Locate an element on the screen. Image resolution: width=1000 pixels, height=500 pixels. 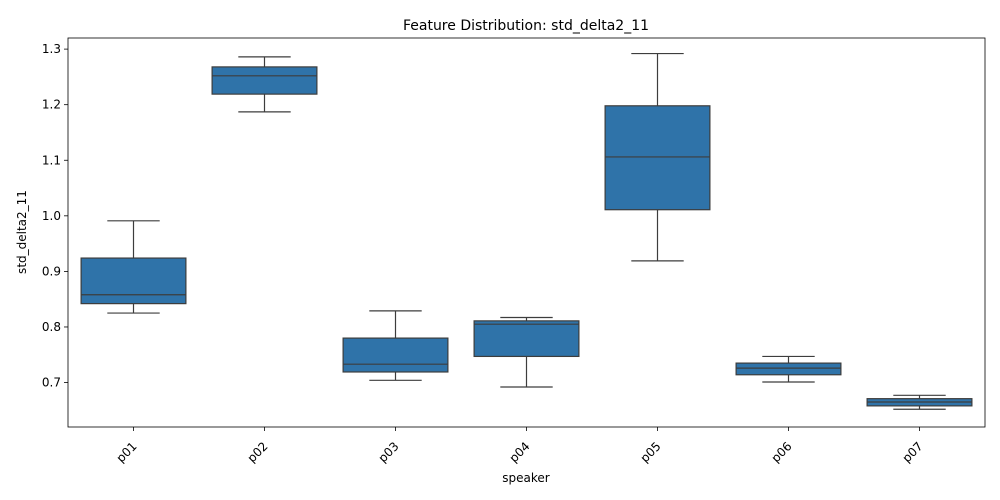
box-p01 is located at coordinates (133, 267).